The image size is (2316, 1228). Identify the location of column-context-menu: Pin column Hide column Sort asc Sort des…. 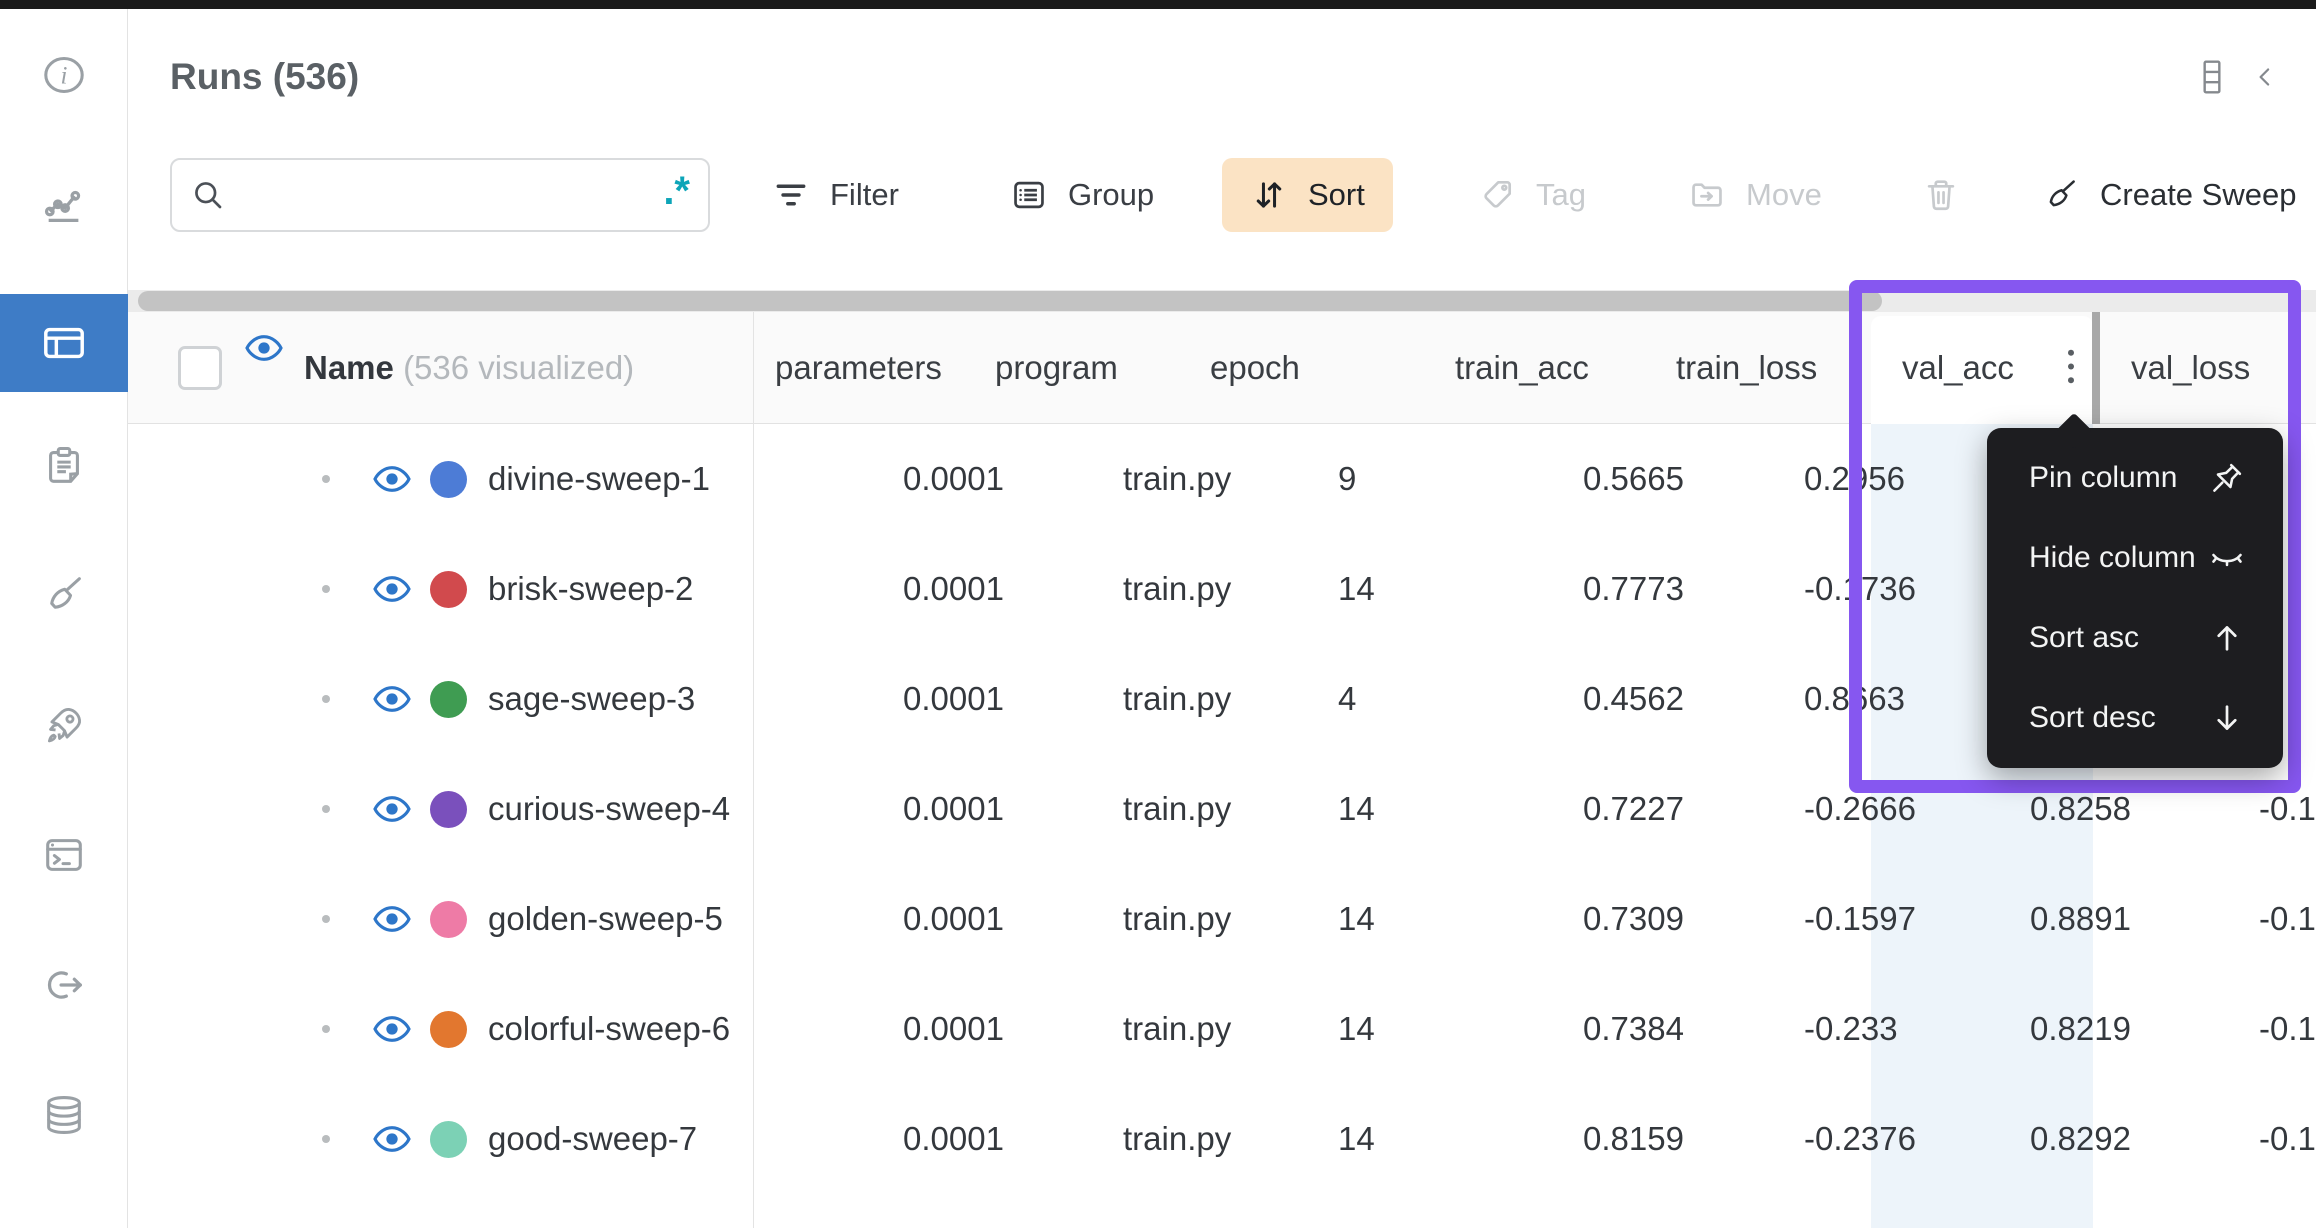
(2135, 590).